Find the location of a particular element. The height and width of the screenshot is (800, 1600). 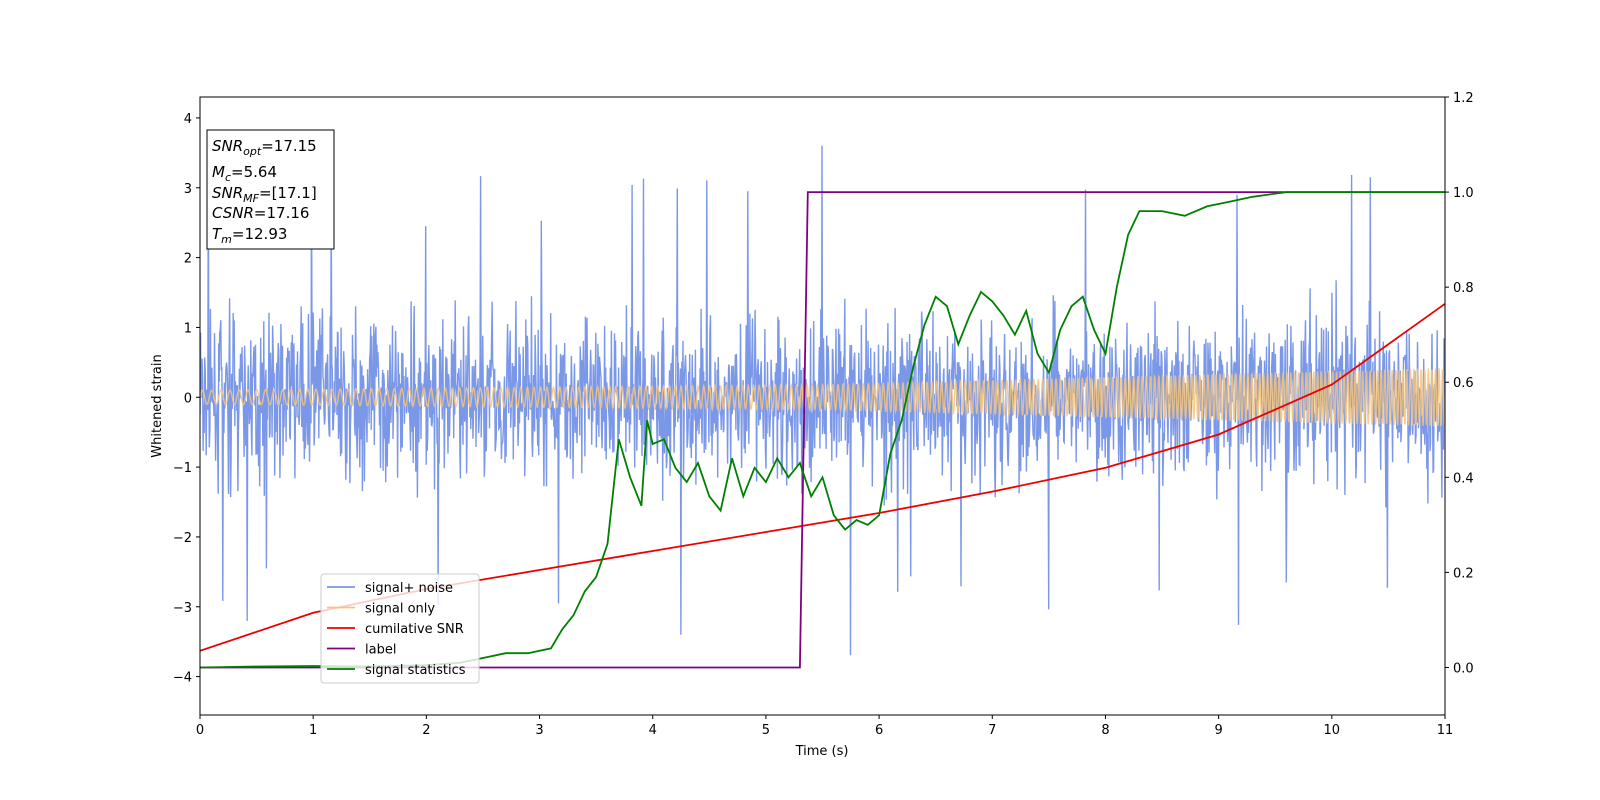

info-mc: Mc=5.64 is located at coordinates (244, 173).